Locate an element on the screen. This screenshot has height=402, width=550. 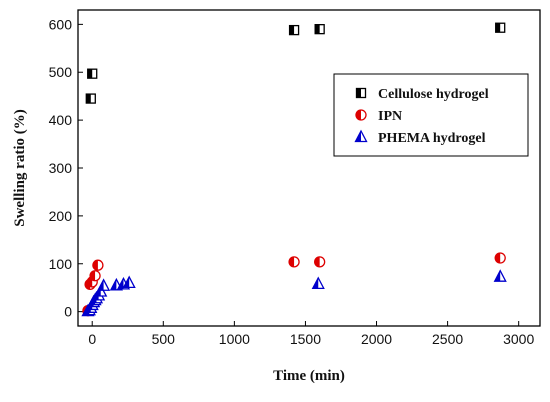
y-axis-title: Swelling ratio (%) is located at coordinates (20, 168).